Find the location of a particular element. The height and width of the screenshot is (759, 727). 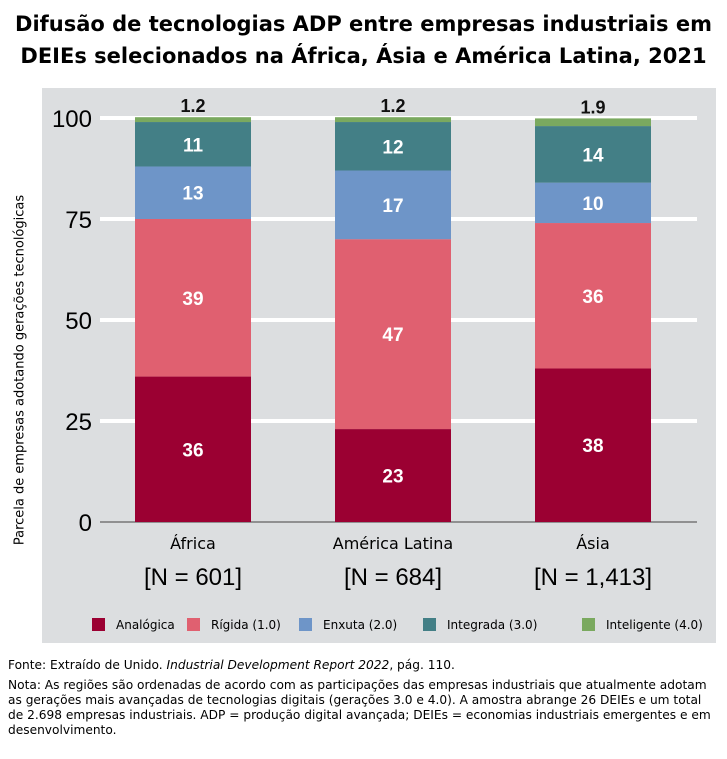

legend-label: Inteligente (4.0) is located at coordinates (654, 625).